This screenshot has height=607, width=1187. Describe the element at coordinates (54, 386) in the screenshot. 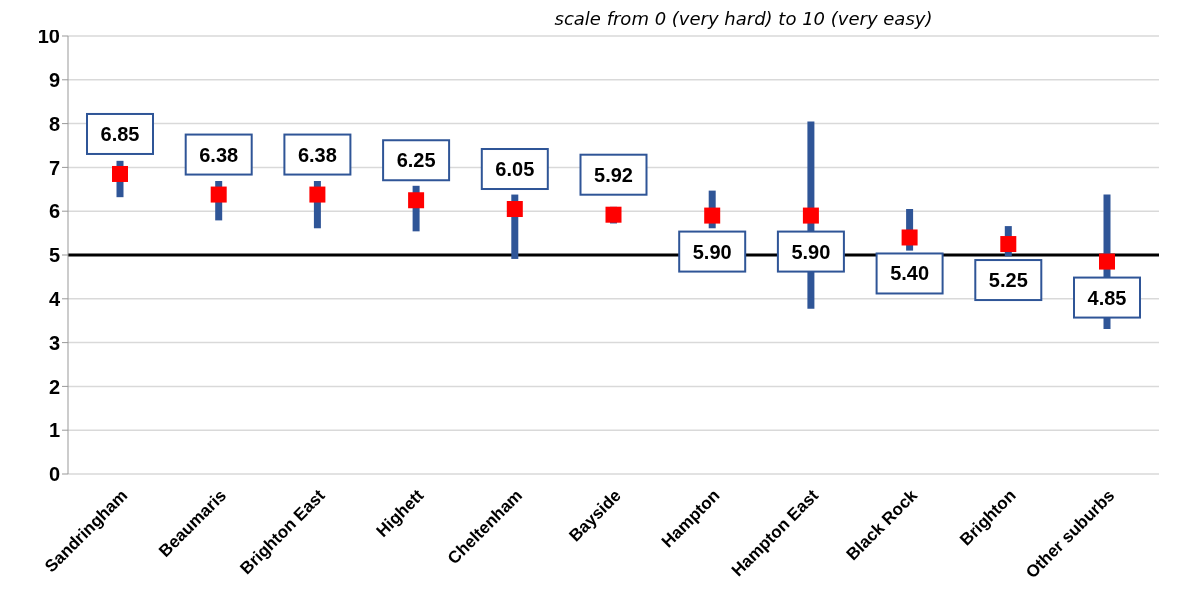

I see `y-tick-label: 2` at that location.